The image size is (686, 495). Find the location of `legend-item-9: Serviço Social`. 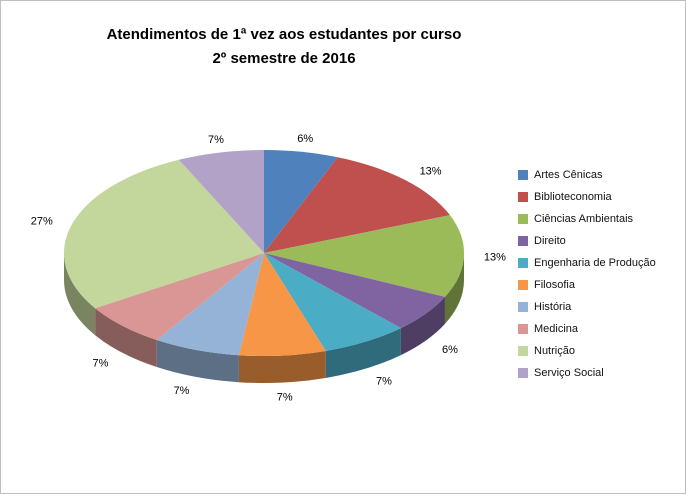

legend-item-9: Serviço Social is located at coordinates (587, 373).